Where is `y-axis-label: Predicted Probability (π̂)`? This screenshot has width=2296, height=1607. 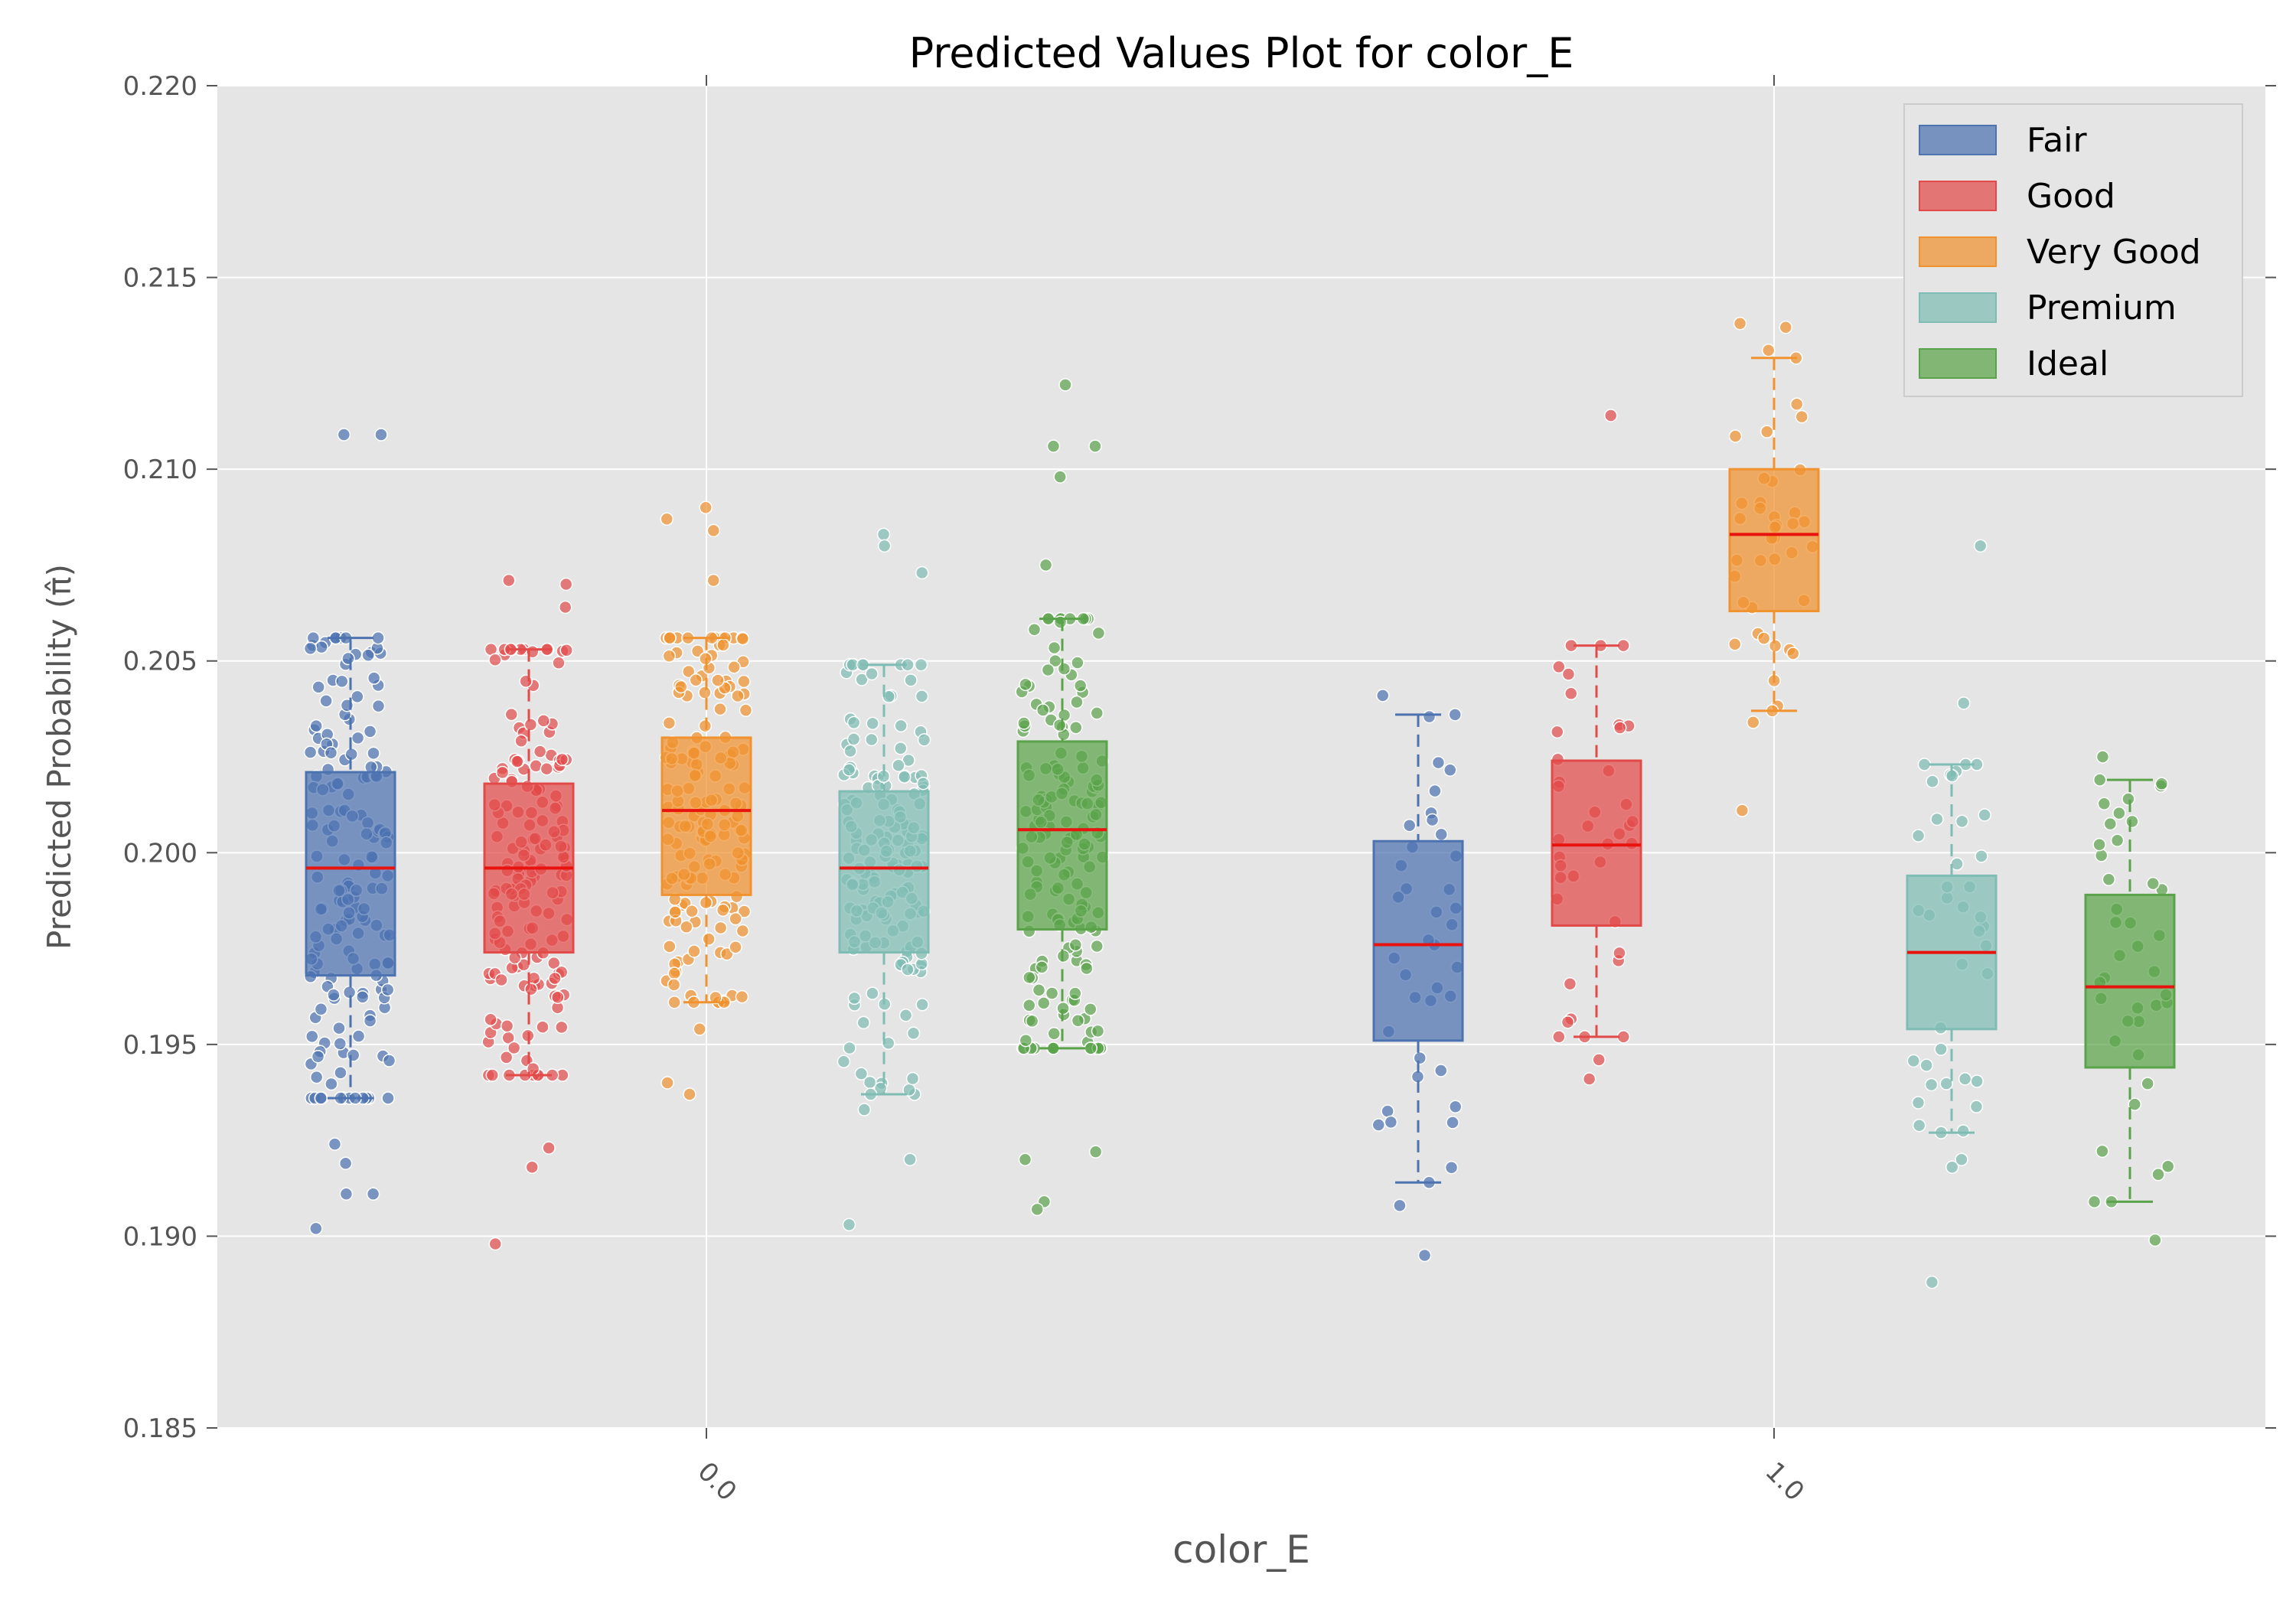
y-axis-label: Predicted Probability (π̂) is located at coordinates (59, 757).